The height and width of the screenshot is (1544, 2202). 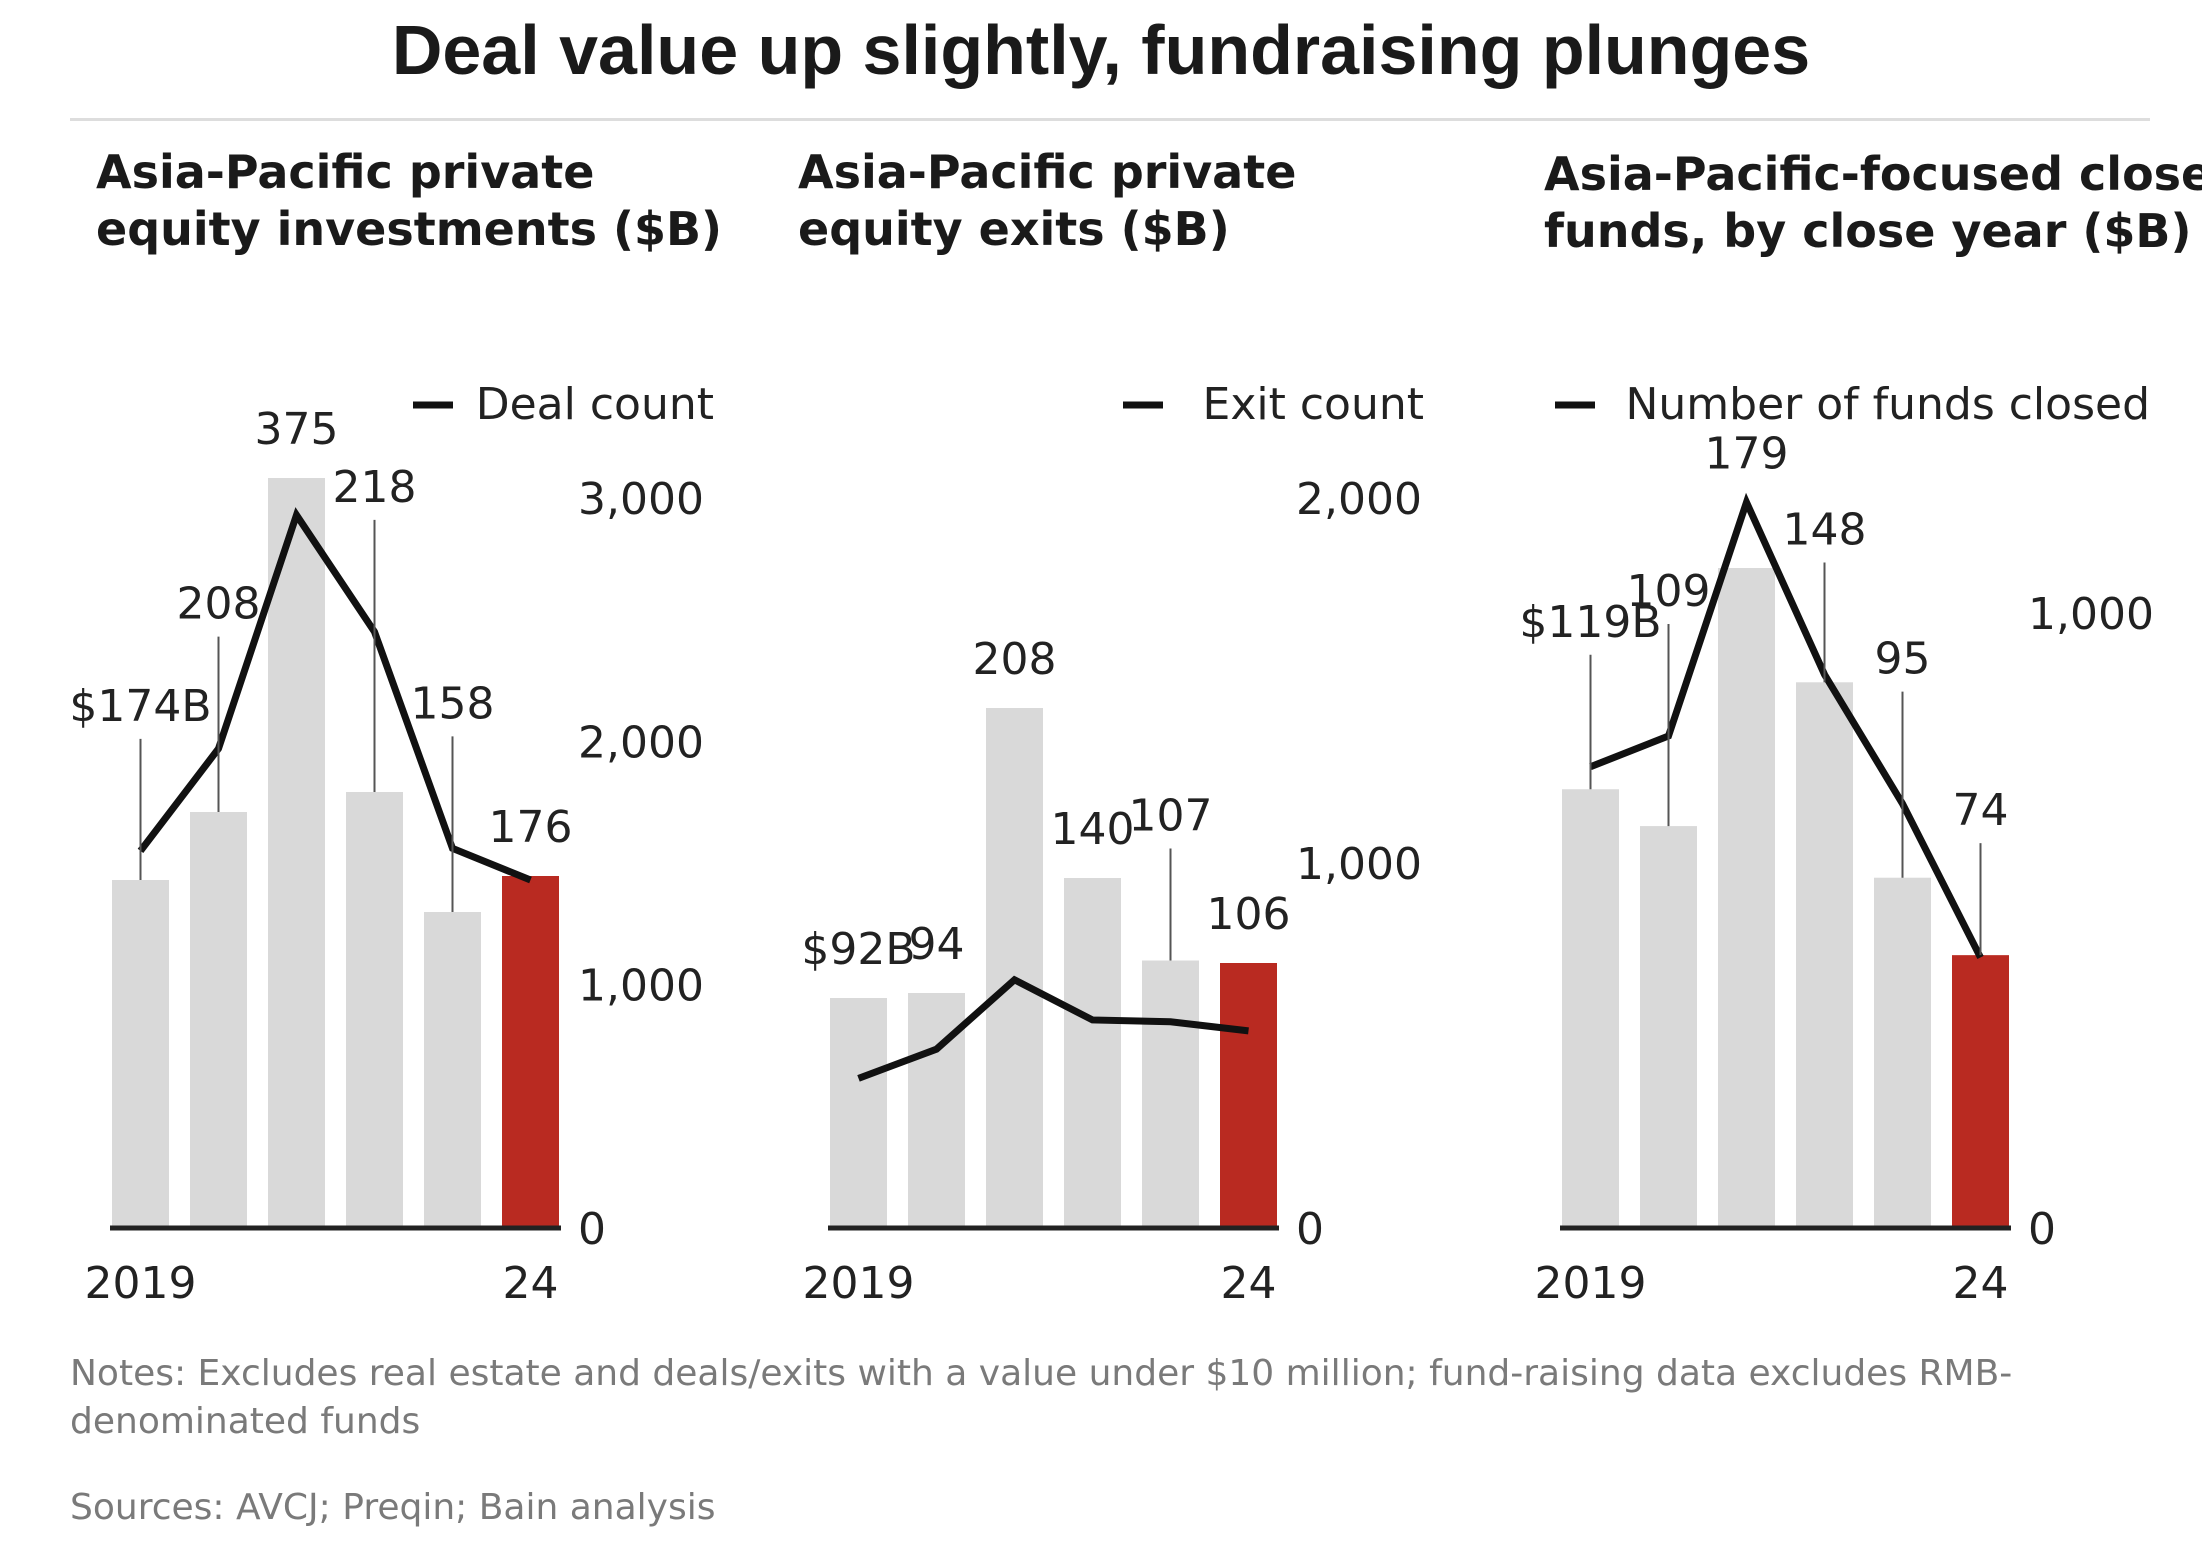 I want to click on data-label: 94, so click(x=937, y=944).